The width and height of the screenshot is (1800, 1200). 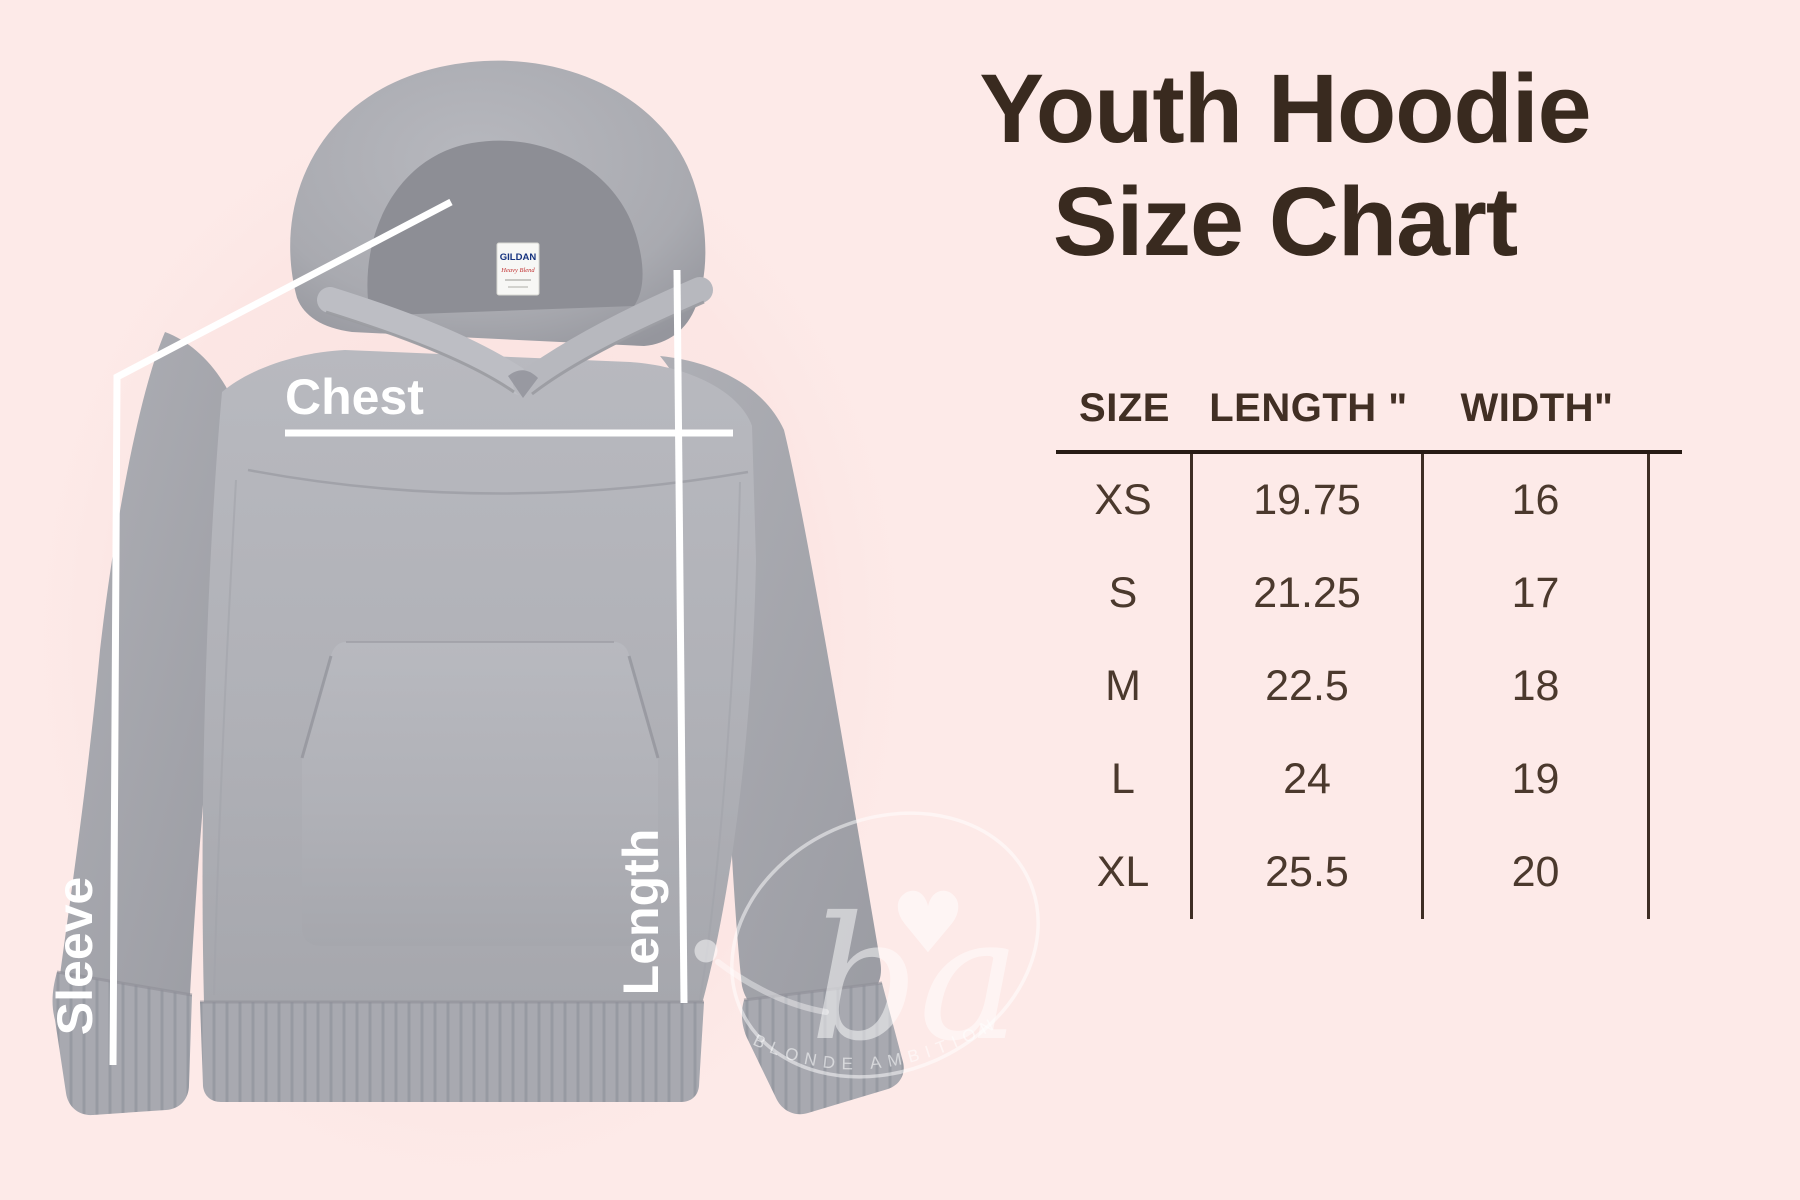 What do you see at coordinates (1124, 500) in the screenshot?
I see `cell-size: XS` at bounding box center [1124, 500].